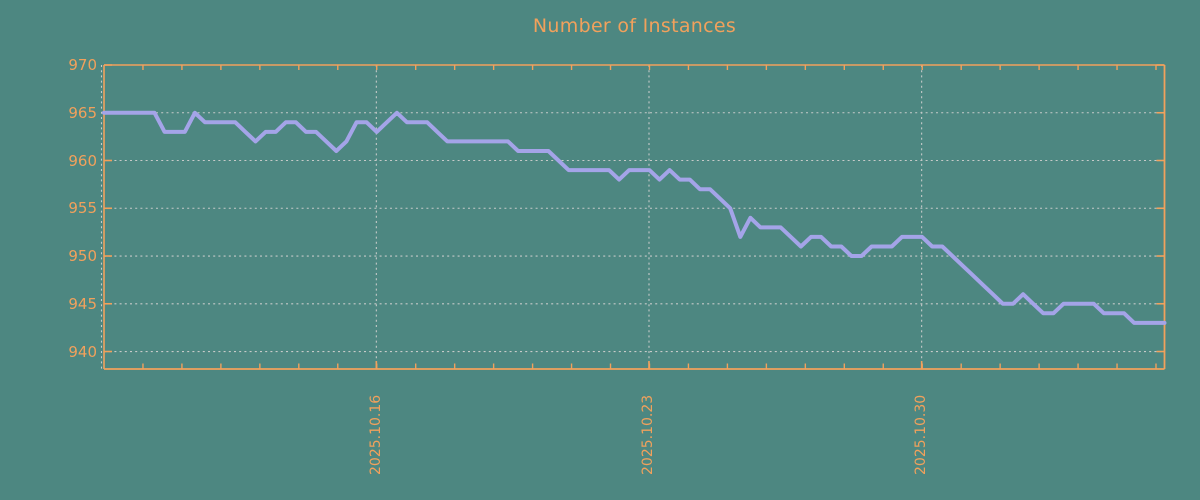 This screenshot has height=500, width=1200. I want to click on y-tick-label: 960, so click(82, 160).